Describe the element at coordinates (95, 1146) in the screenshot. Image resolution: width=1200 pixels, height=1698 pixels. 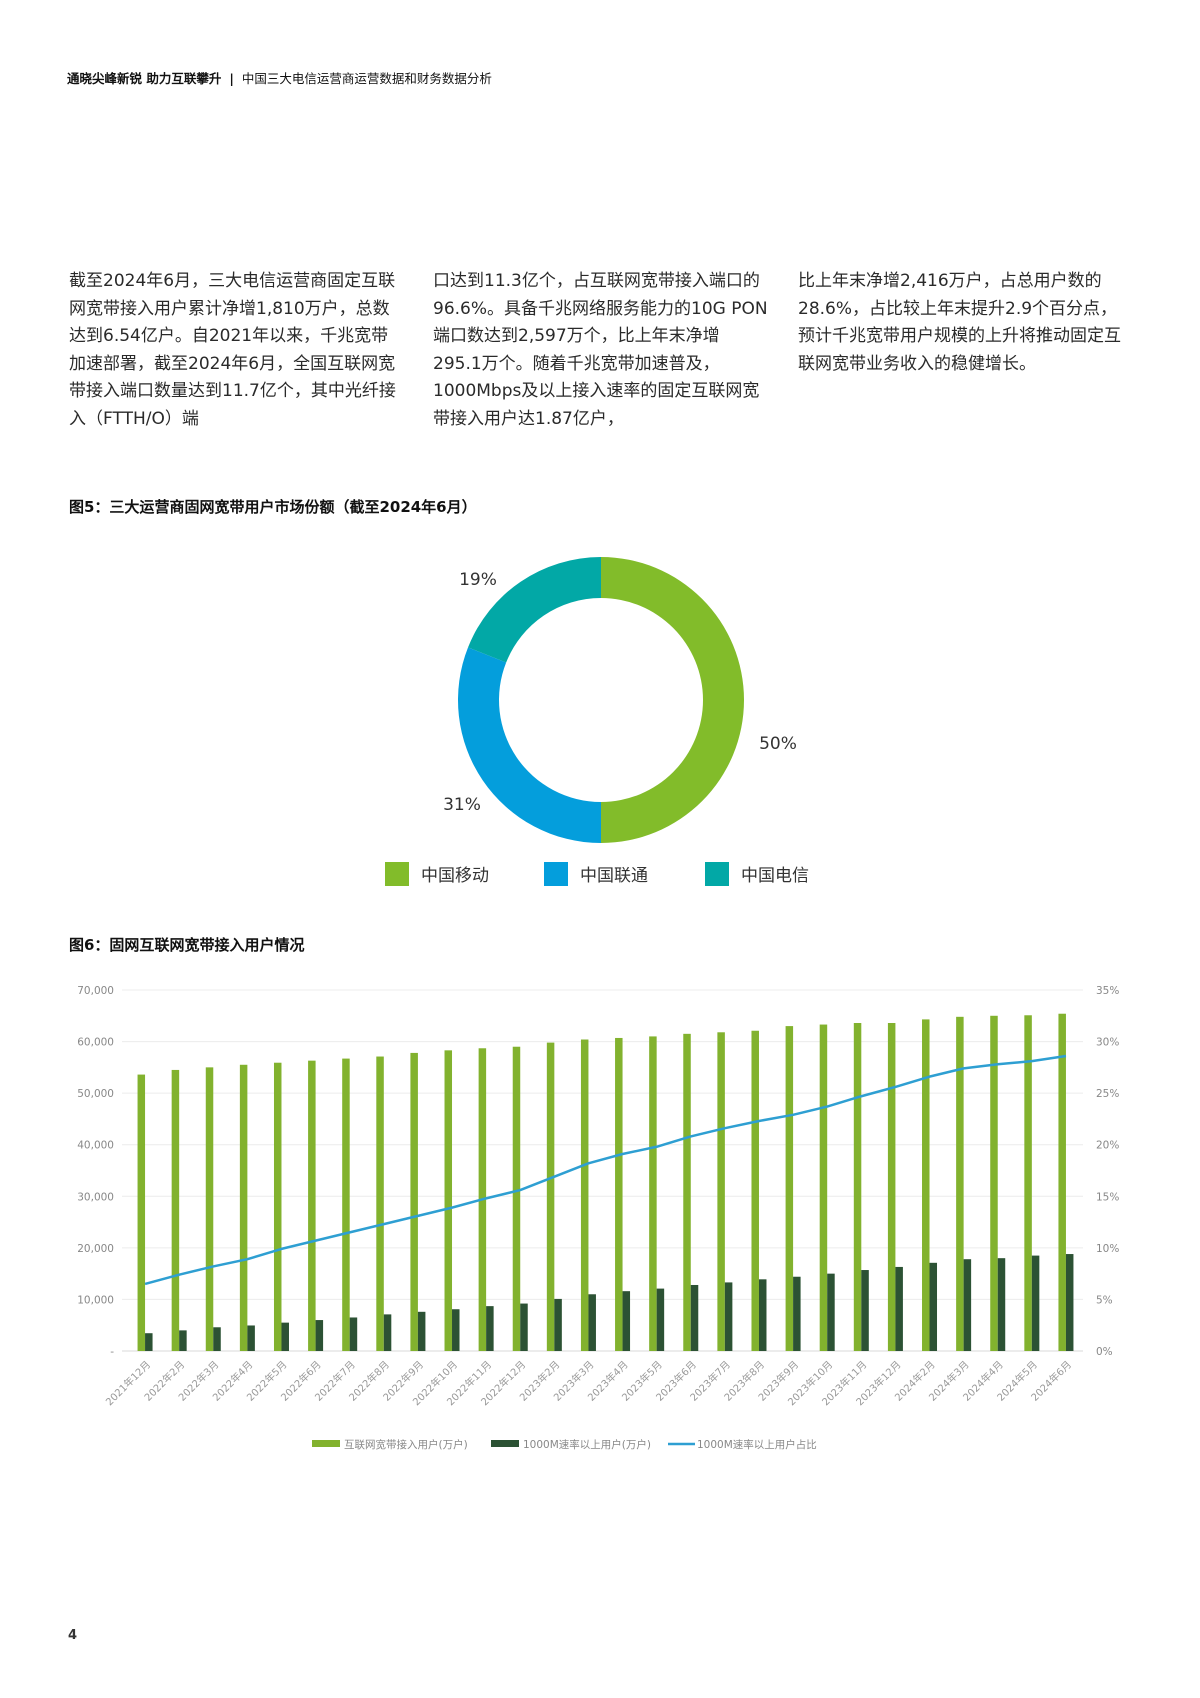
I see `y-left-tick: 40,000` at that location.